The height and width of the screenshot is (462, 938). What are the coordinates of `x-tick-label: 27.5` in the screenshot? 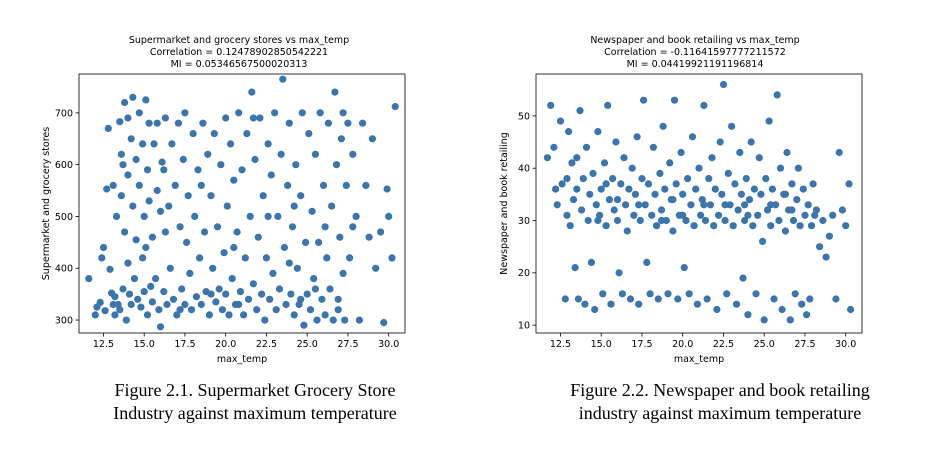 It's located at (347, 344).